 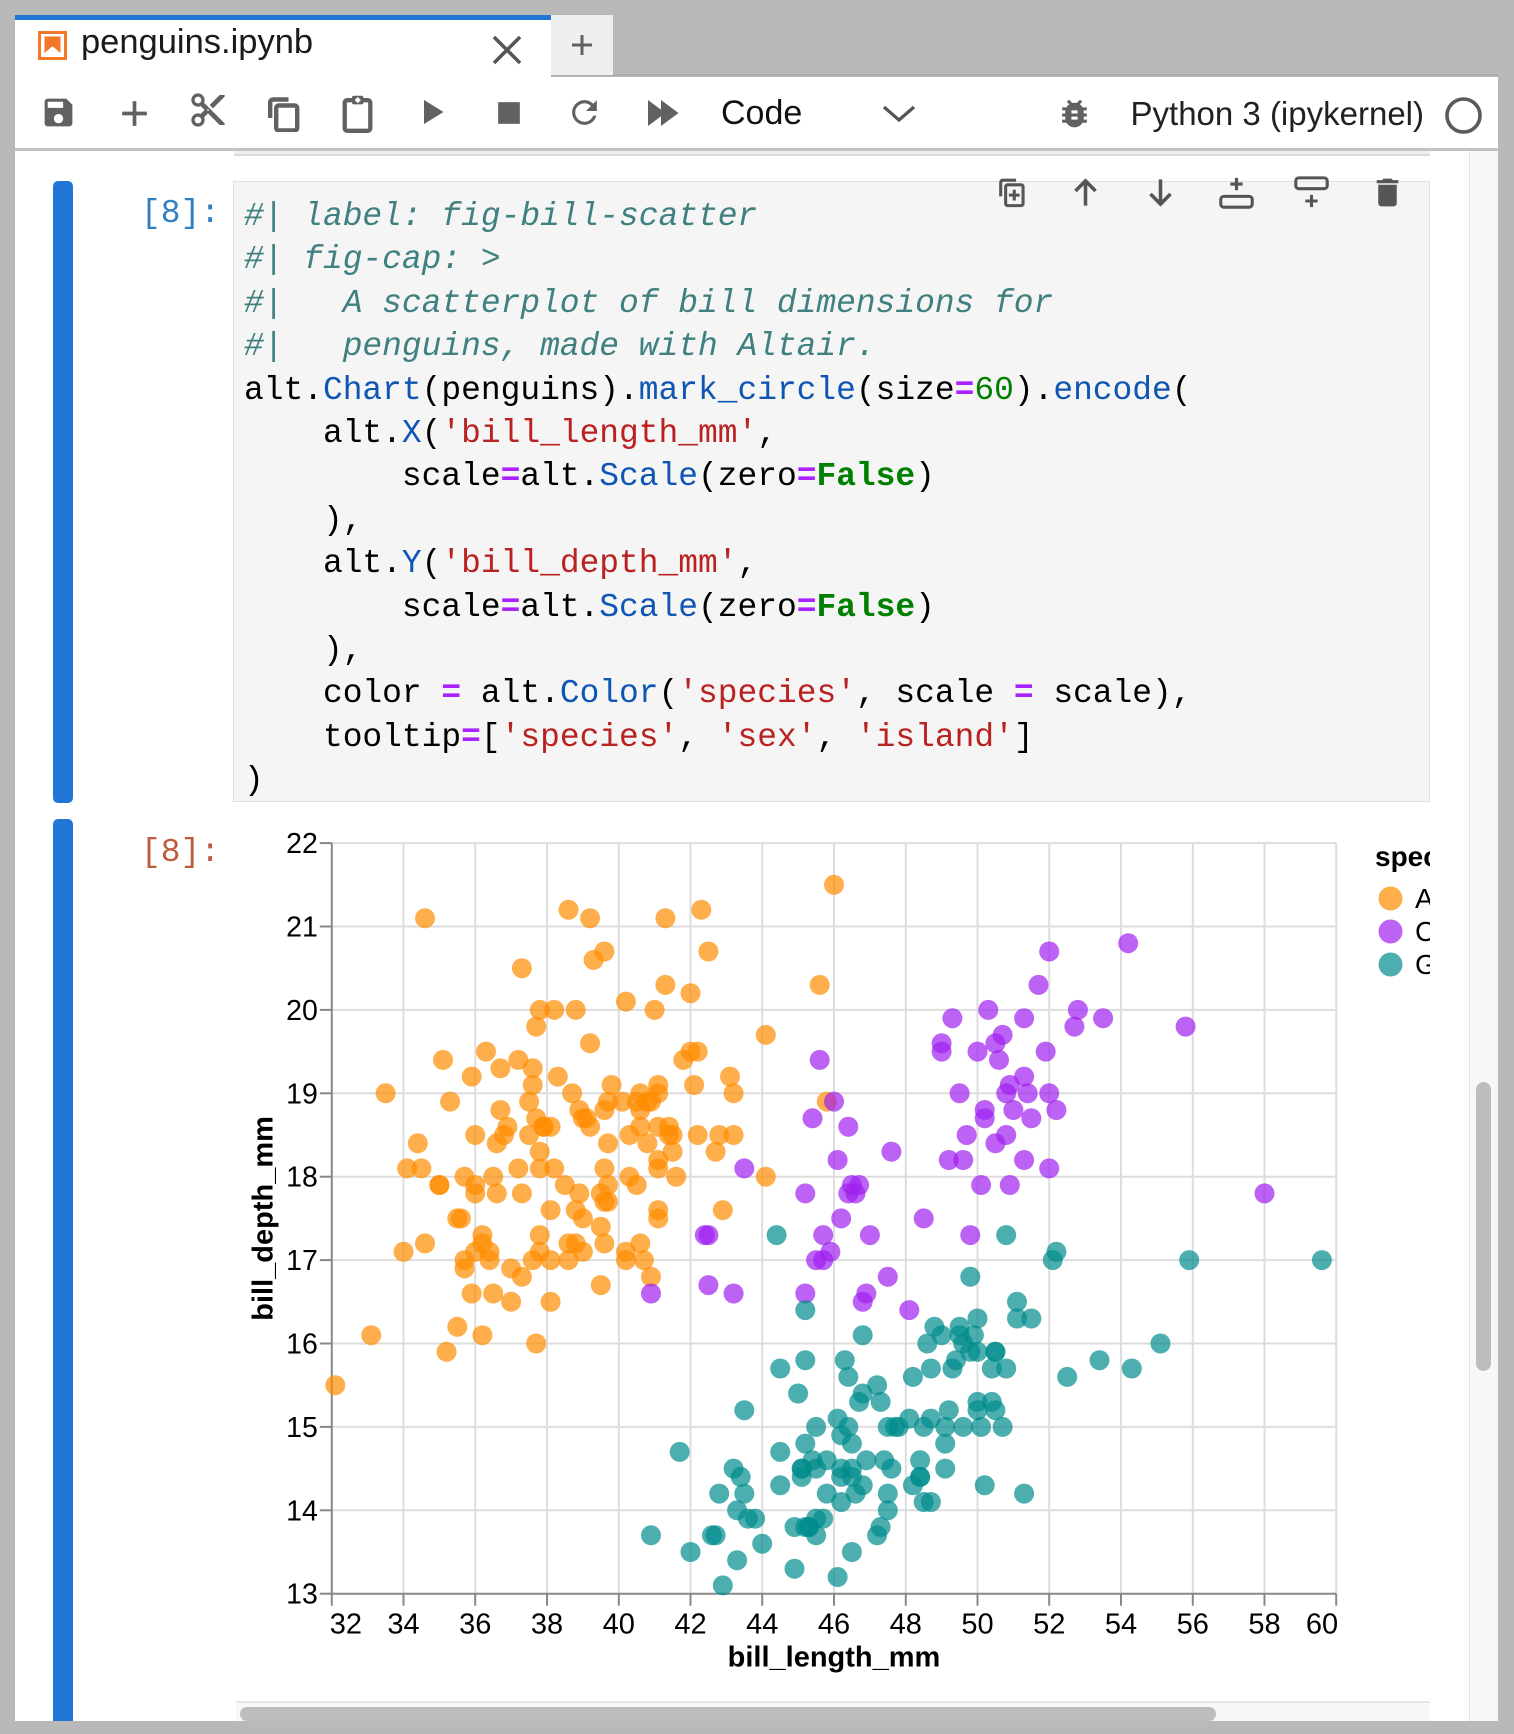 I want to click on svg-text: 46, so click(x=834, y=1625).